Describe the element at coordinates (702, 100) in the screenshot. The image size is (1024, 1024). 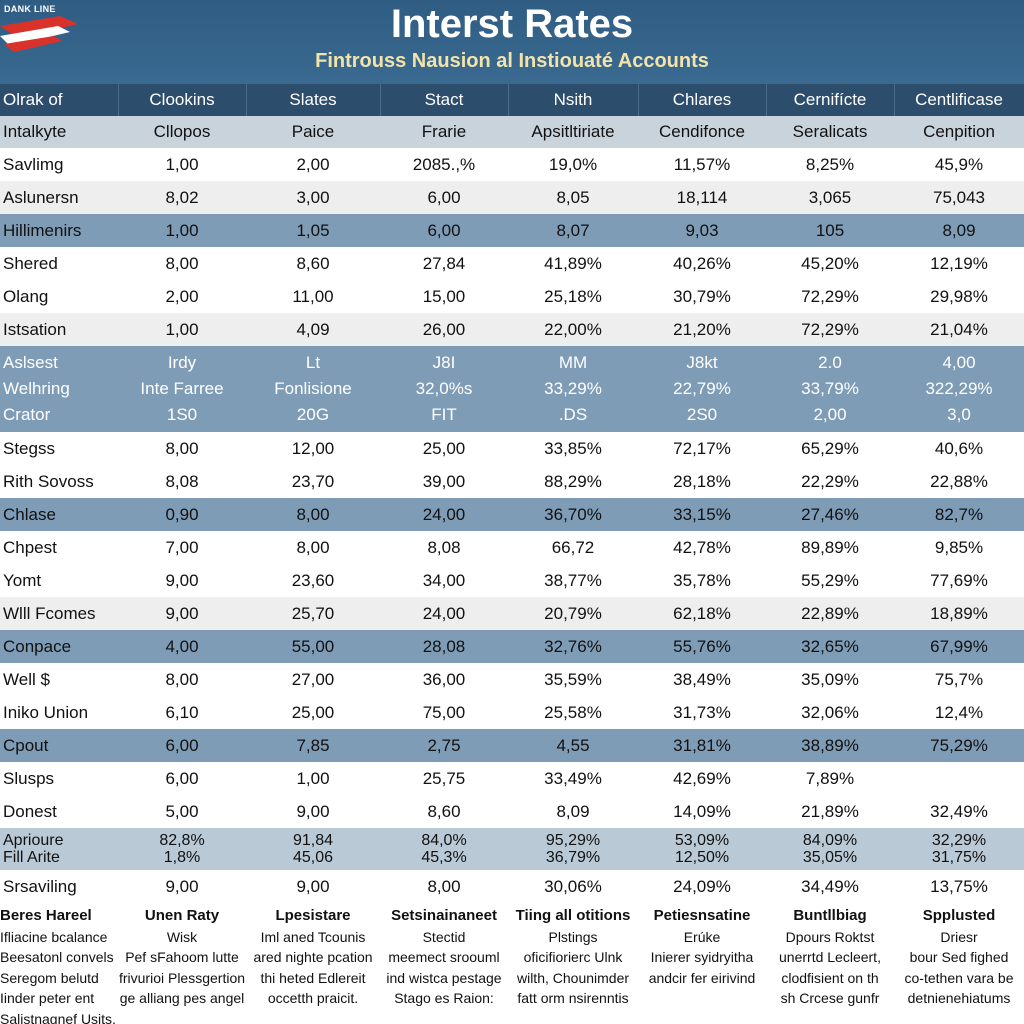
I see `column-header: Chlares` at that location.